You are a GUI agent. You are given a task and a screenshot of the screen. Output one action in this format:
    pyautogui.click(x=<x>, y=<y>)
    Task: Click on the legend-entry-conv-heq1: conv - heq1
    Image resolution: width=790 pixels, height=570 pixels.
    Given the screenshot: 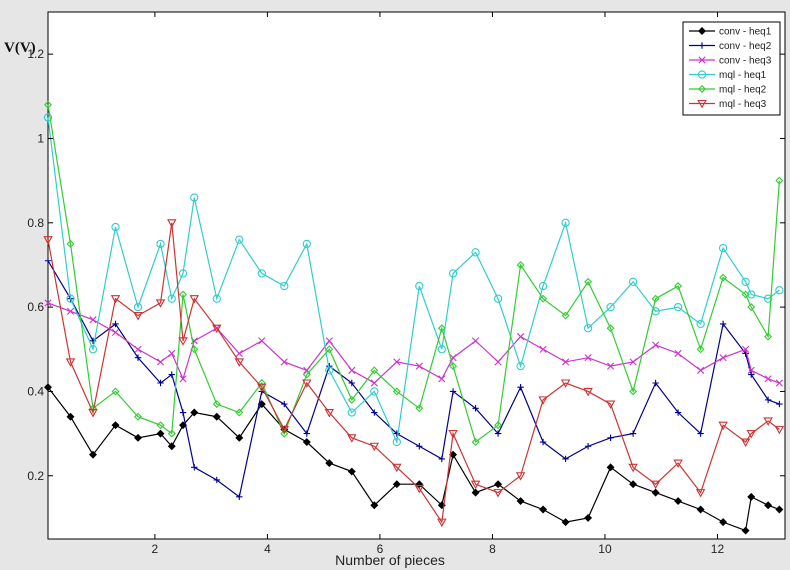 What is the action you would take?
    pyautogui.click(x=730, y=32)
    